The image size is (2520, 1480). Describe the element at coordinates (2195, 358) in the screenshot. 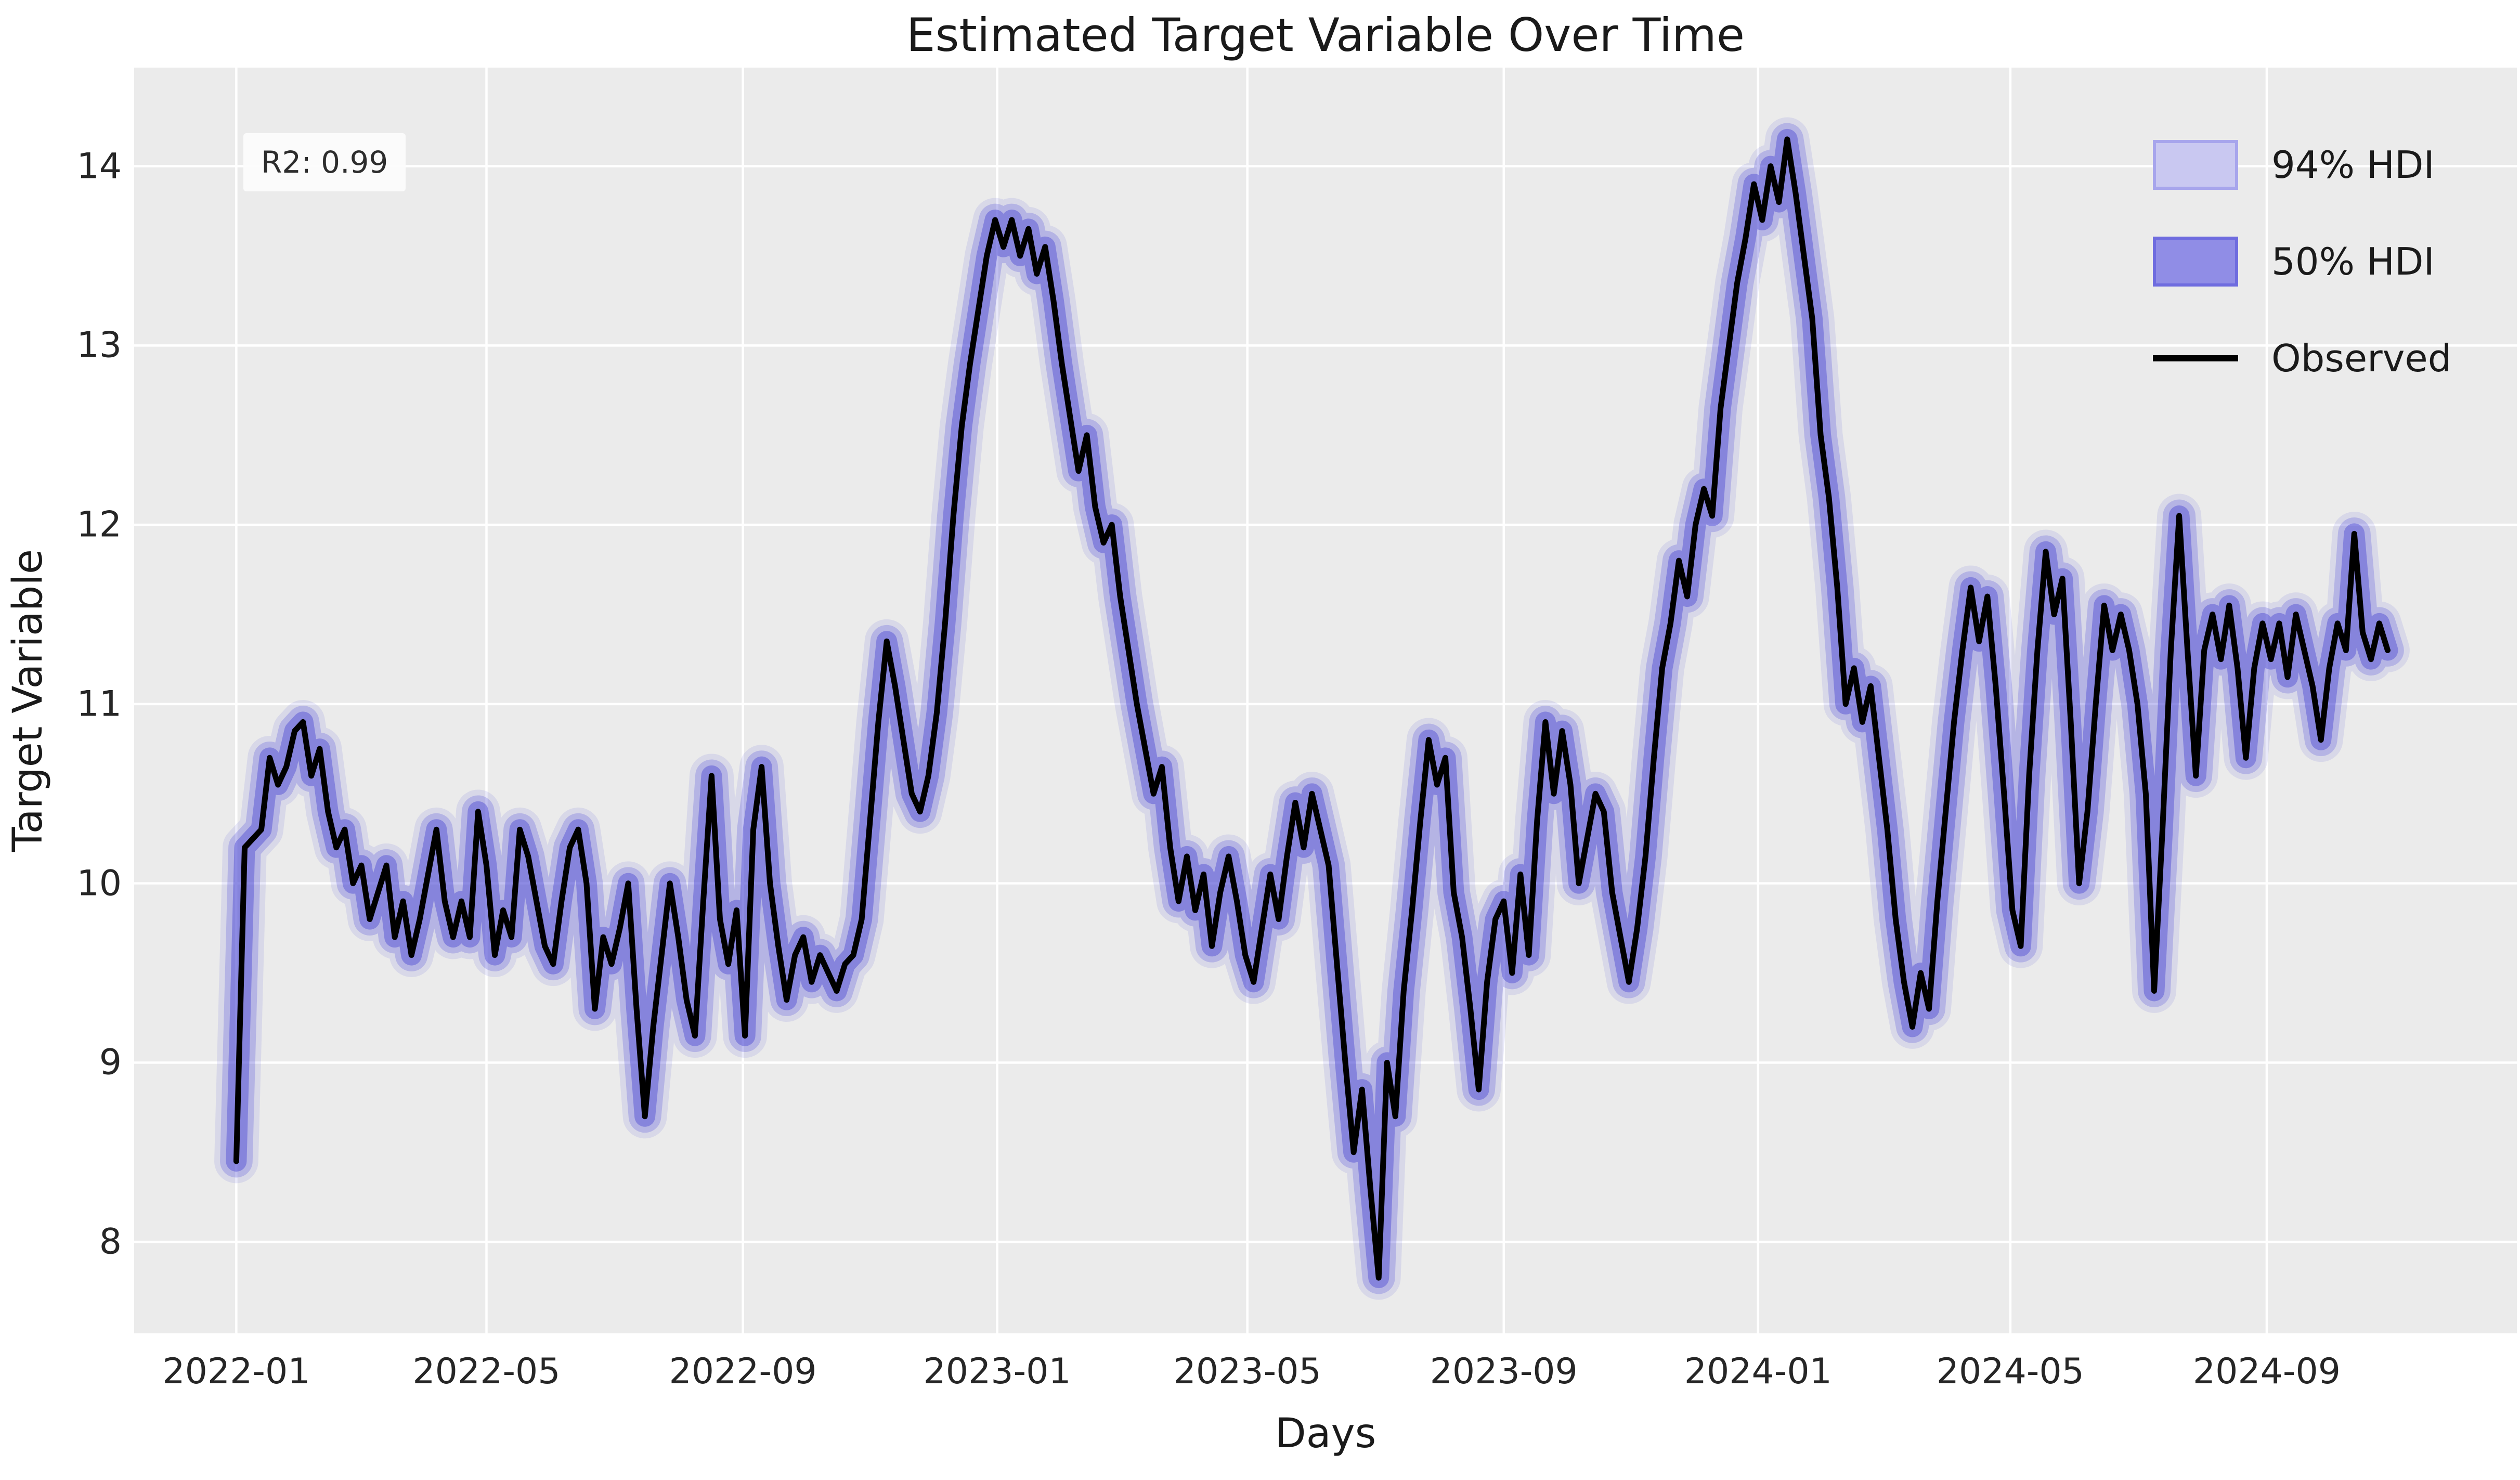

I see `legend-line-swatch` at that location.